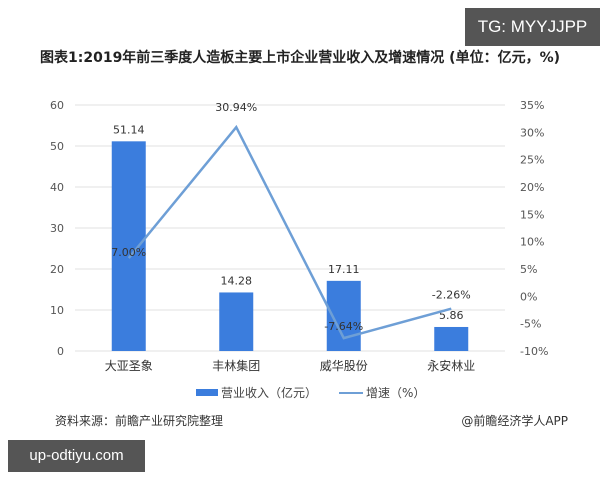 The height and width of the screenshot is (480, 600). I want to click on legend-item-revenue: 营业收入（亿元）, so click(256, 392).